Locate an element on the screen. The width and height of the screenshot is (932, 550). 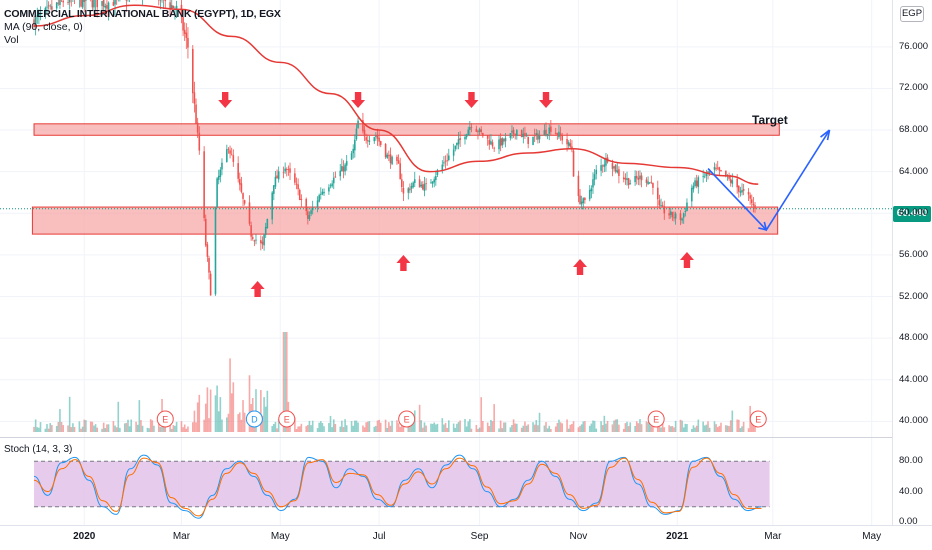
earnings-marker is located at coordinates (165, 419).